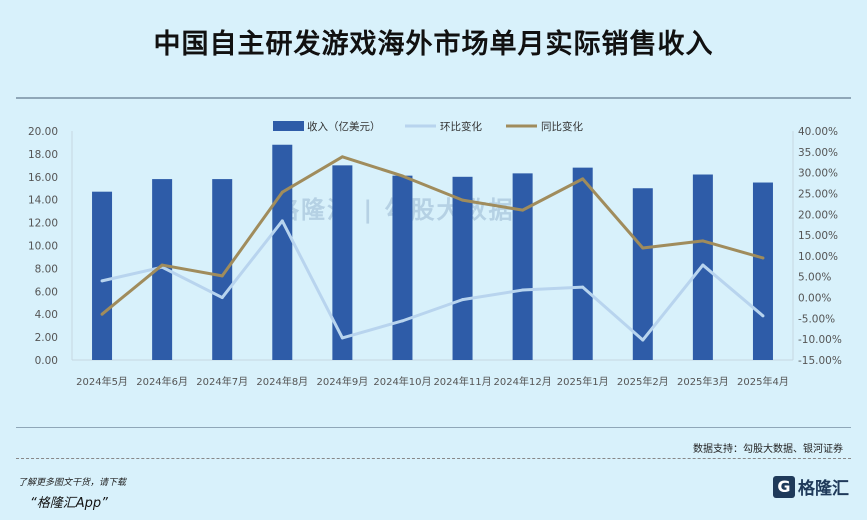 This screenshot has height=520, width=867. Describe the element at coordinates (816, 319) in the screenshot. I see `right-tick-label: -5.00%` at that location.